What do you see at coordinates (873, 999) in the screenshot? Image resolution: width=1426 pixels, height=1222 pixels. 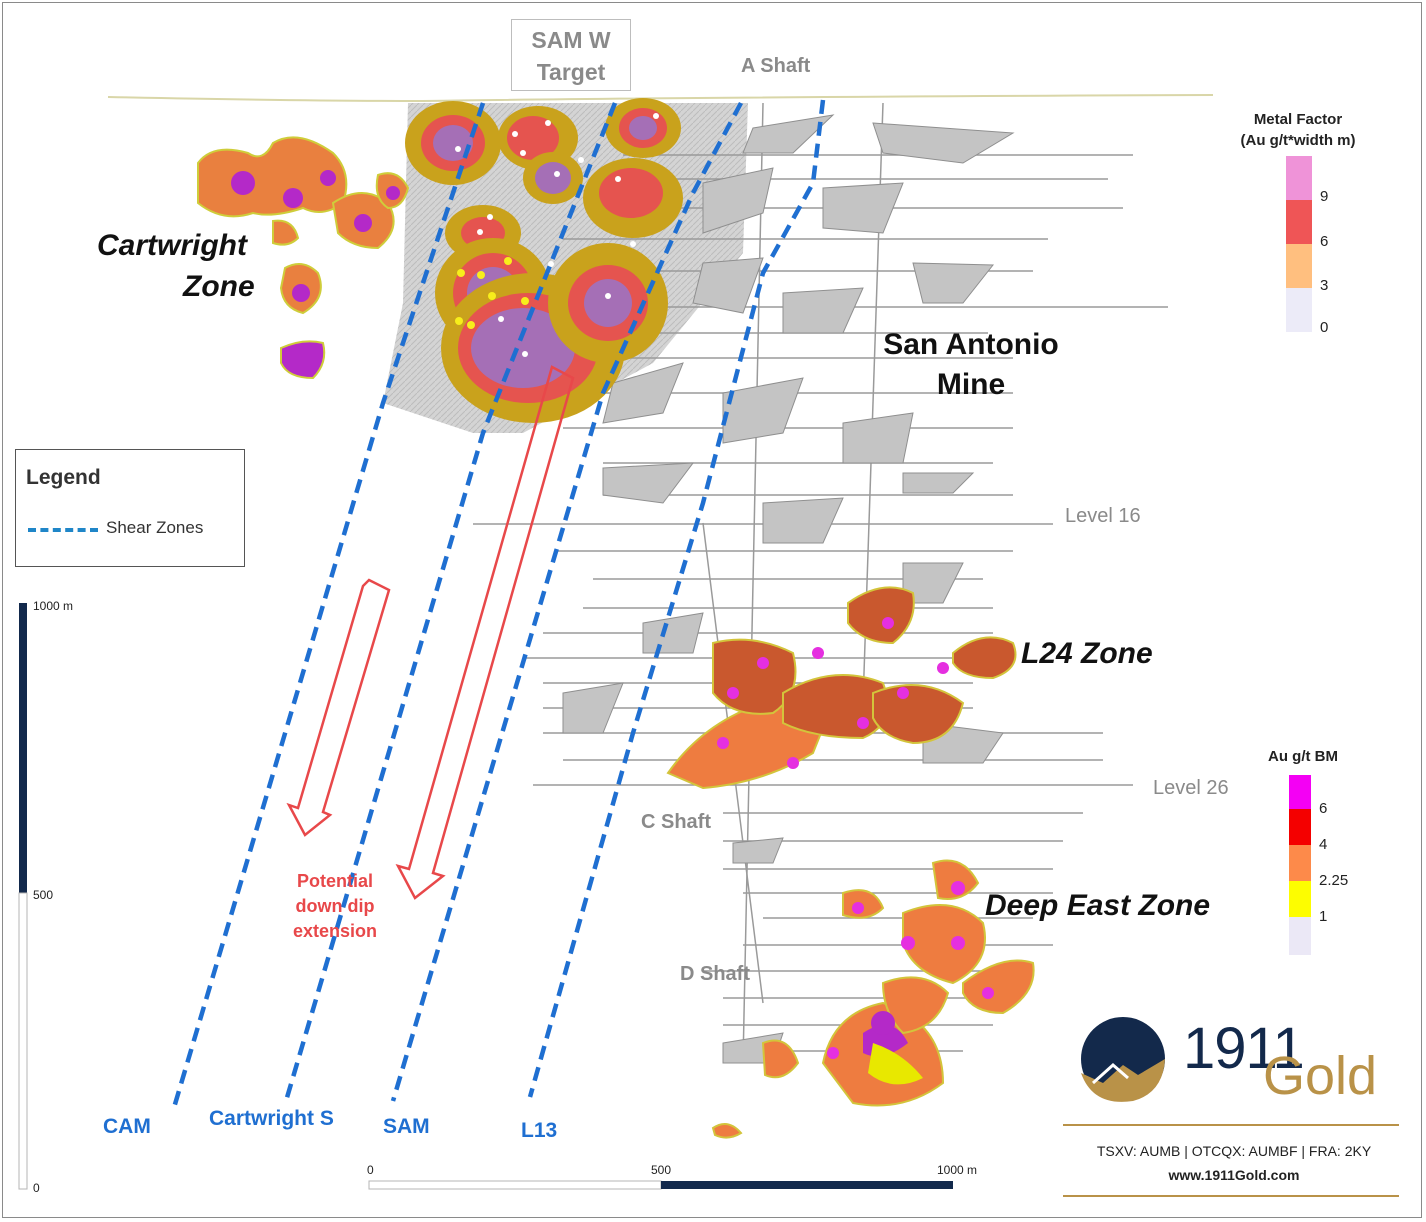 I see `deep-east-zone-blobs` at bounding box center [873, 999].